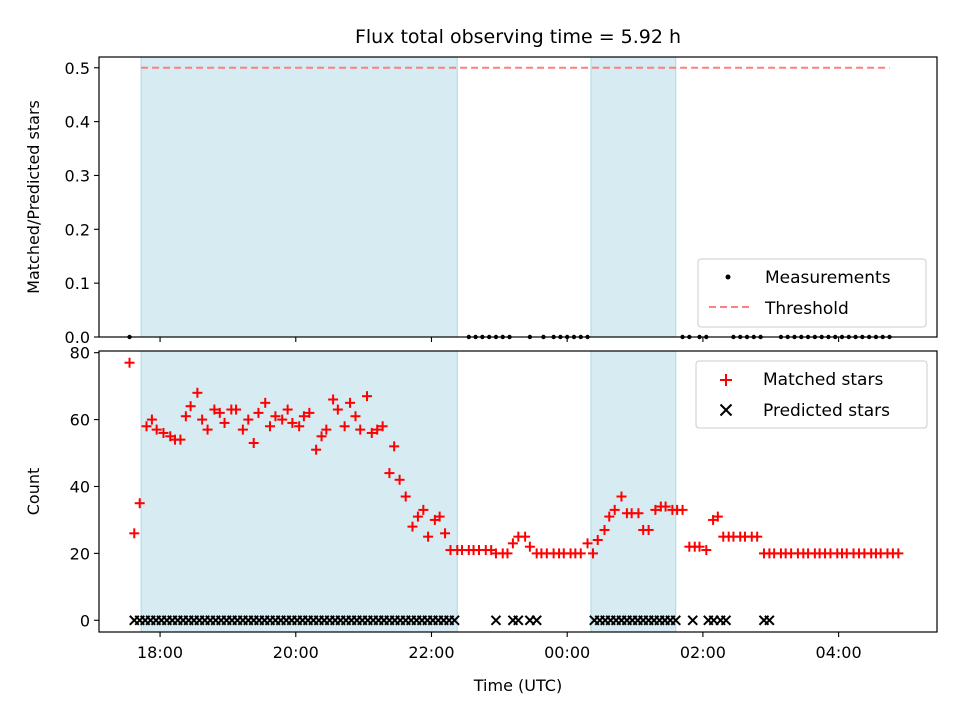 Image resolution: width=960 pixels, height=720 pixels. I want to click on legend-predicted-marker, so click(726, 410).